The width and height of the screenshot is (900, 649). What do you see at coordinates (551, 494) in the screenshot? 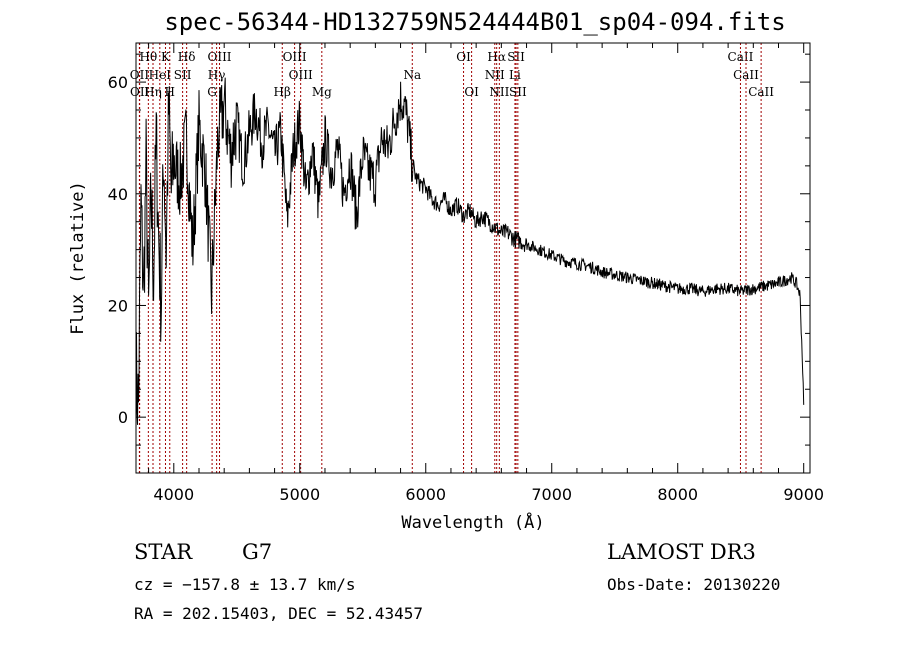
I see `x-tick-label: 7000` at bounding box center [551, 494].